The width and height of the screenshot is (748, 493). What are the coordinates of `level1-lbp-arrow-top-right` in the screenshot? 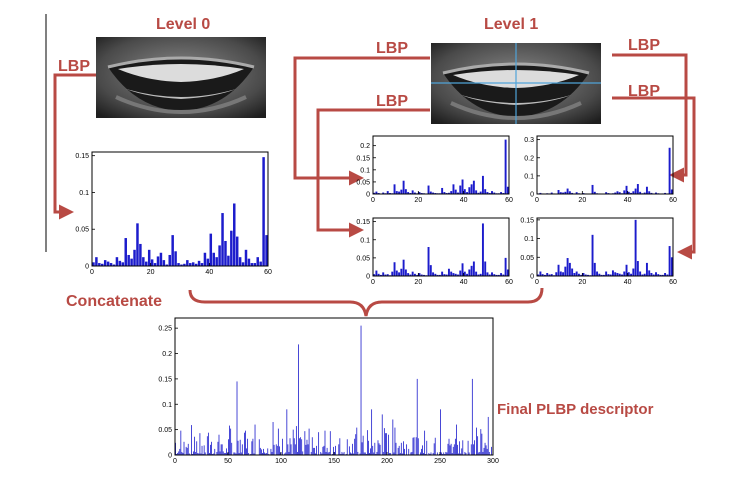 It's located at (650, 118).